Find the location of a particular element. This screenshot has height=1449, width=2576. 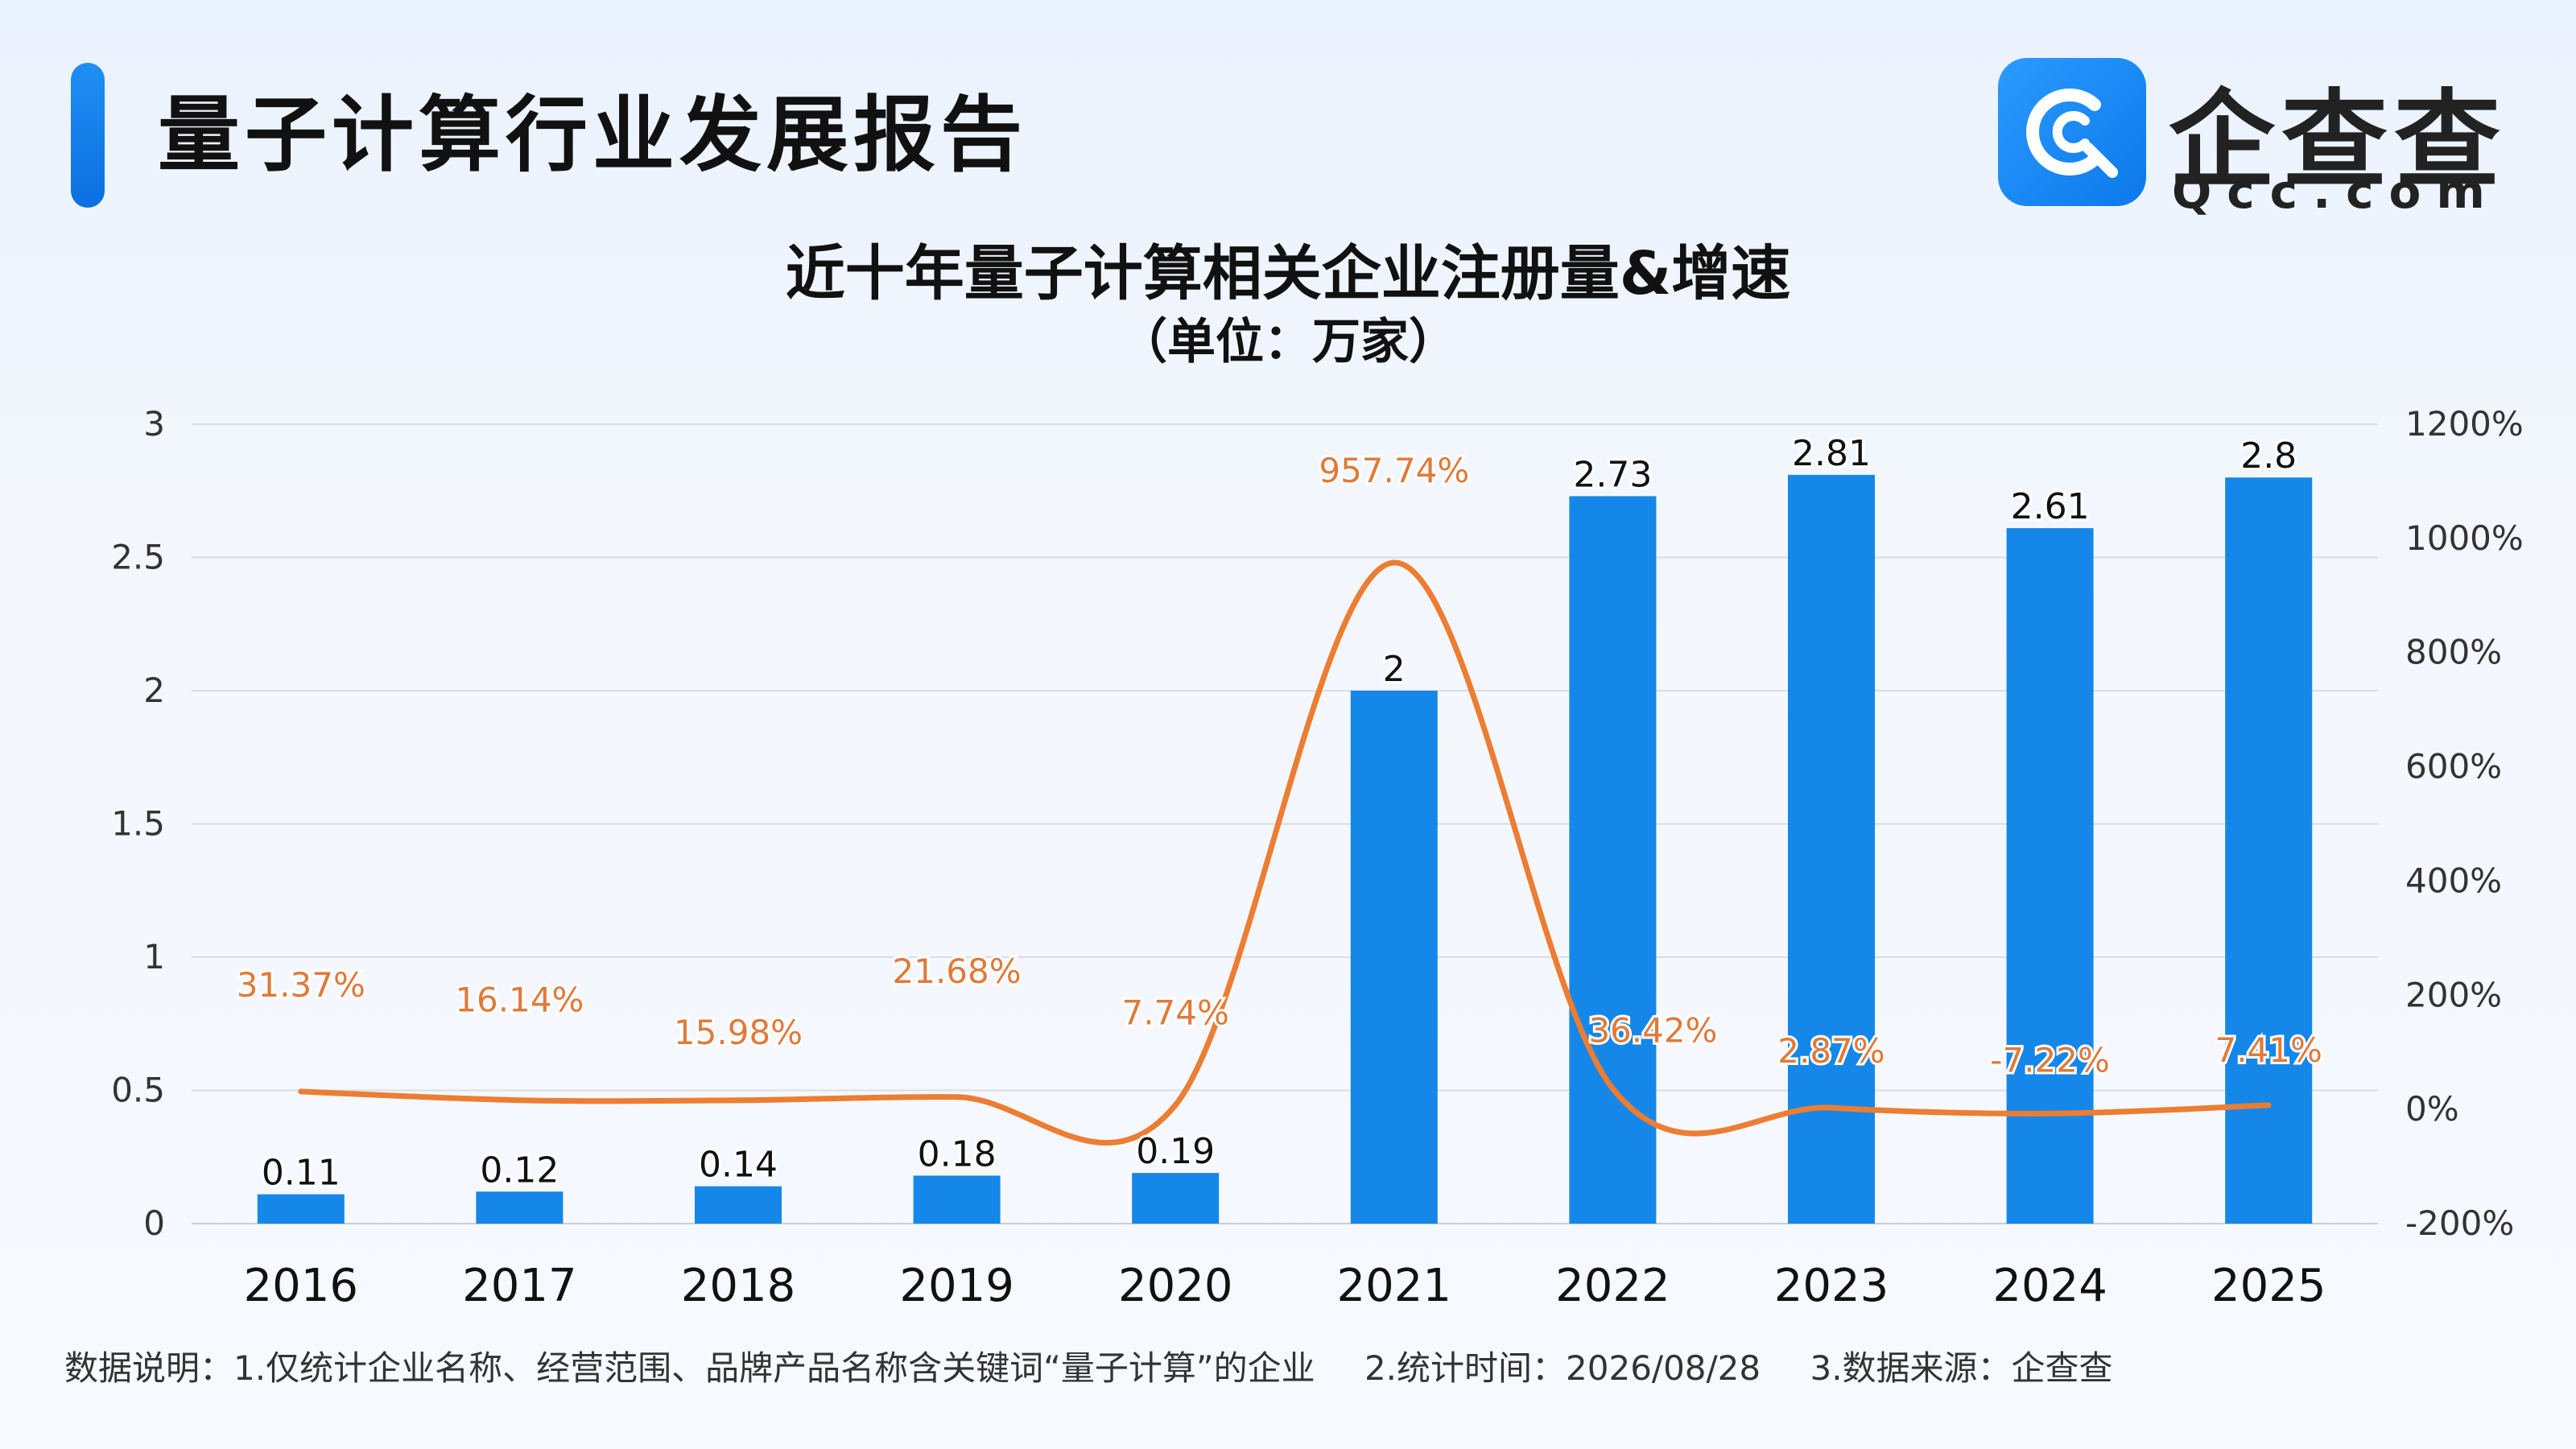

y-left-tick-label: 2.5 is located at coordinates (138, 557).